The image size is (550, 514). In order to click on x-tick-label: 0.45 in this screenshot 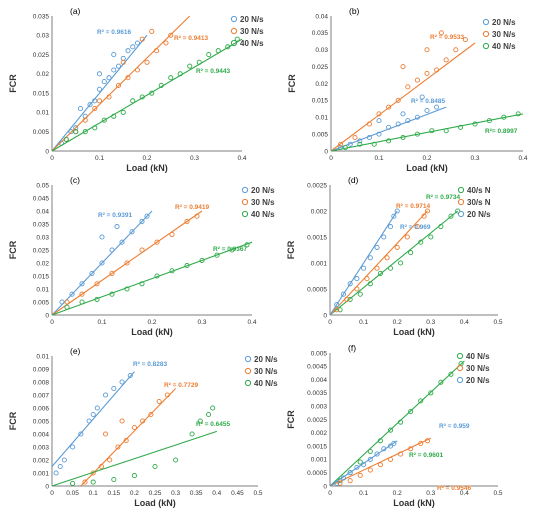, I will do `click(237, 493)`.